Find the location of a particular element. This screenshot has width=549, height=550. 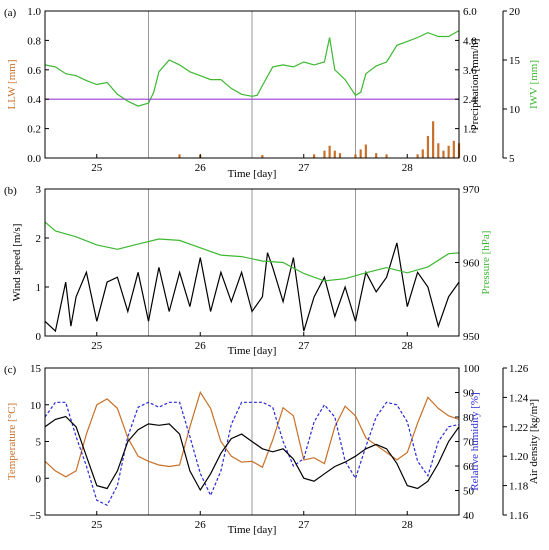

y-axis-label-right: Relative humidity [%] is located at coordinates (475, 441).